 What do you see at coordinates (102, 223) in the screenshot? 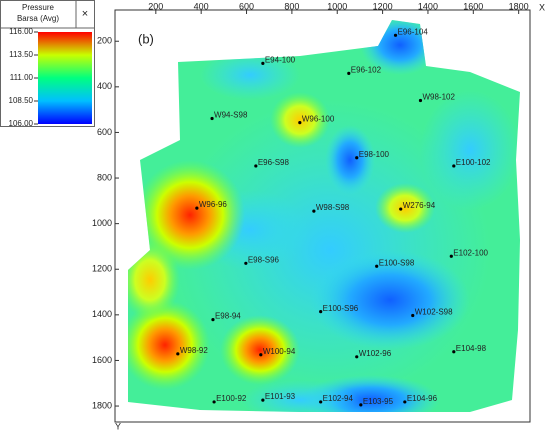
I see `y-tick-label: 1000` at bounding box center [102, 223].